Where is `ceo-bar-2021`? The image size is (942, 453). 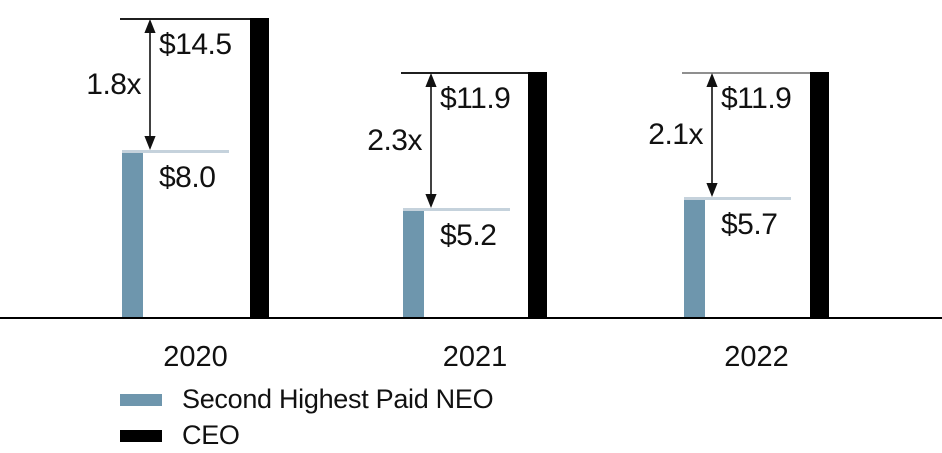
ceo-bar-2021 is located at coordinates (537, 194).